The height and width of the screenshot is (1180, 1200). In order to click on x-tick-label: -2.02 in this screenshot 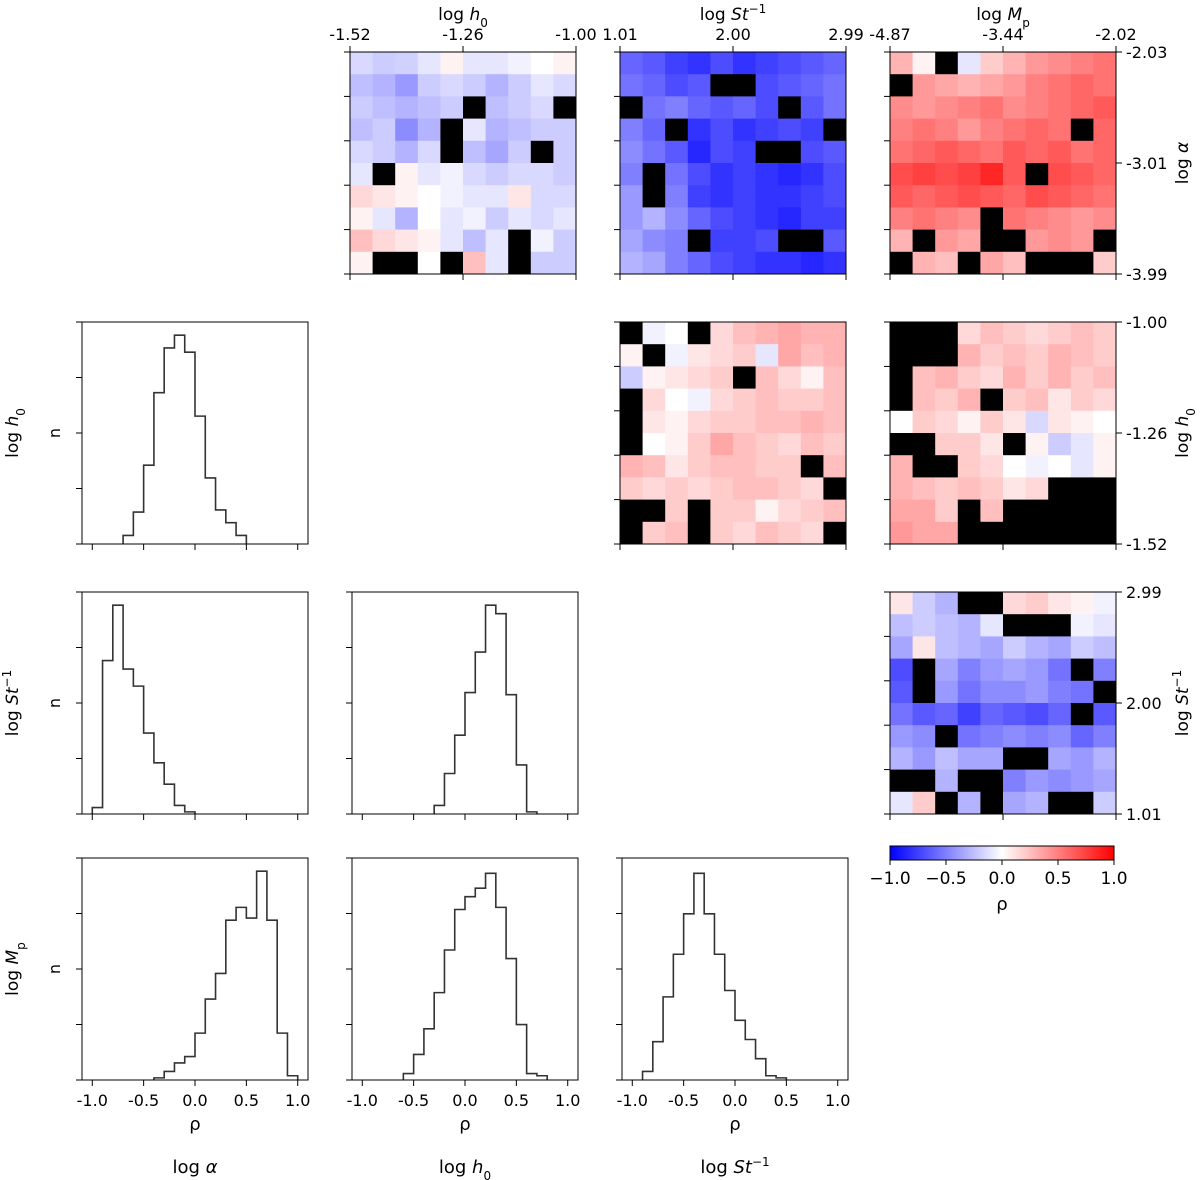, I will do `click(1115, 34)`.